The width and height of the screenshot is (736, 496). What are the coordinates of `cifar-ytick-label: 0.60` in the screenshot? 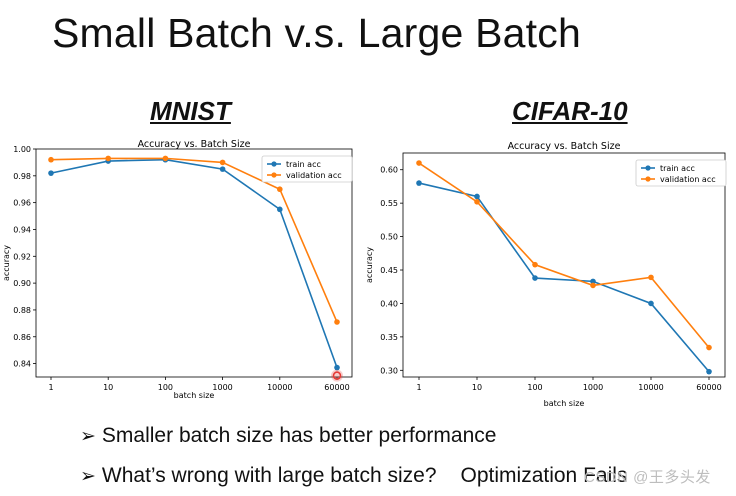 It's located at (389, 170).